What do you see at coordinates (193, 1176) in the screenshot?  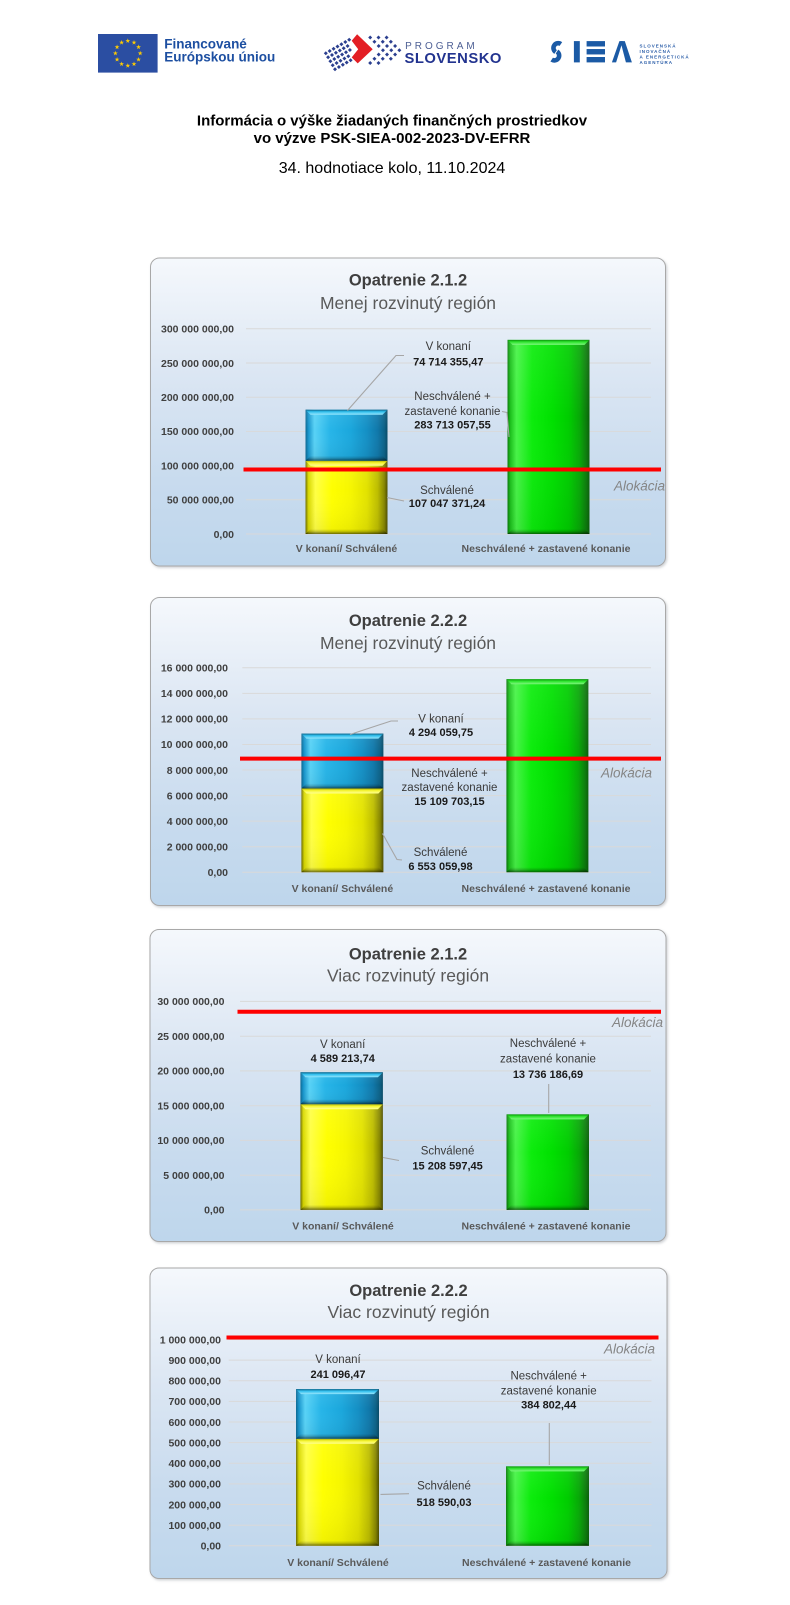 I see `svg-text: 5 000 000,00` at bounding box center [193, 1176].